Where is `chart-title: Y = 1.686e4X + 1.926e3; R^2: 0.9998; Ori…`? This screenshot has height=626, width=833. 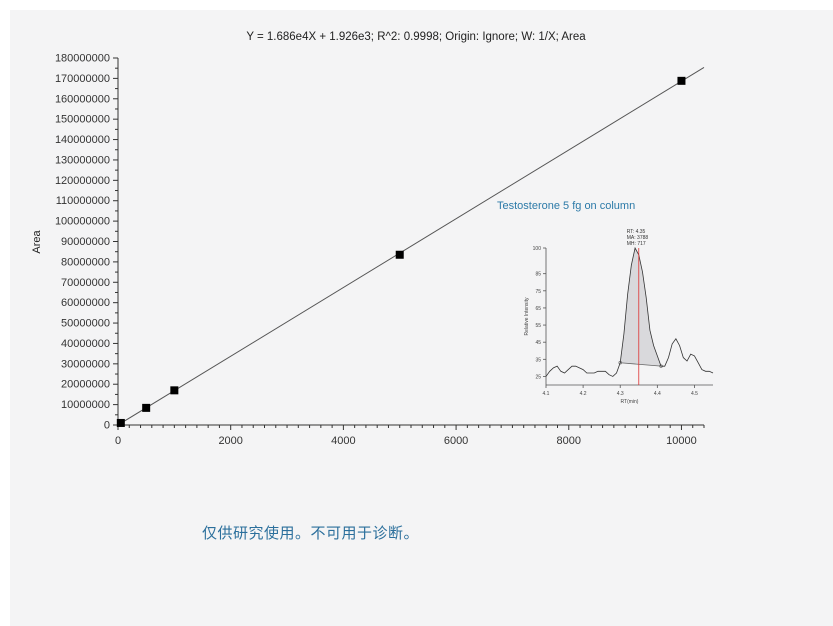
chart-title: Y = 1.686e4X + 1.926e3; R^2: 0.9998; Ori… is located at coordinates (416, 37).